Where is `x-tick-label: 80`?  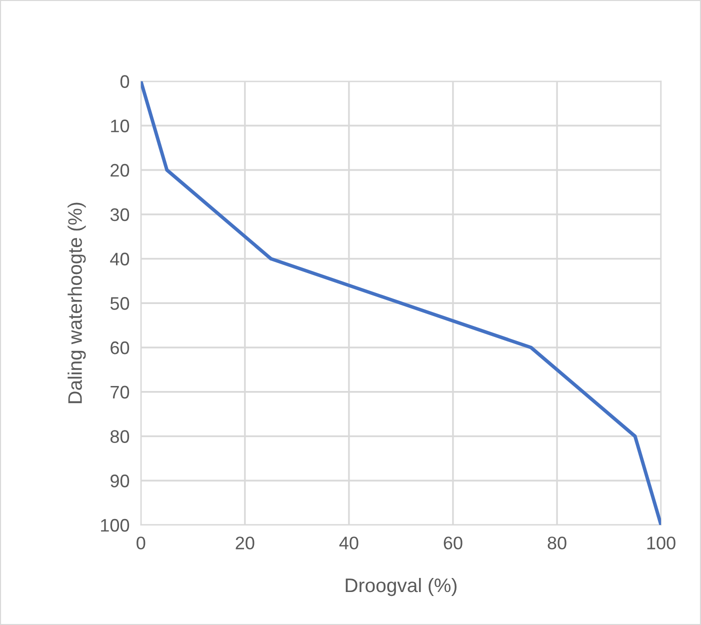 x-tick-label: 80 is located at coordinates (557, 543).